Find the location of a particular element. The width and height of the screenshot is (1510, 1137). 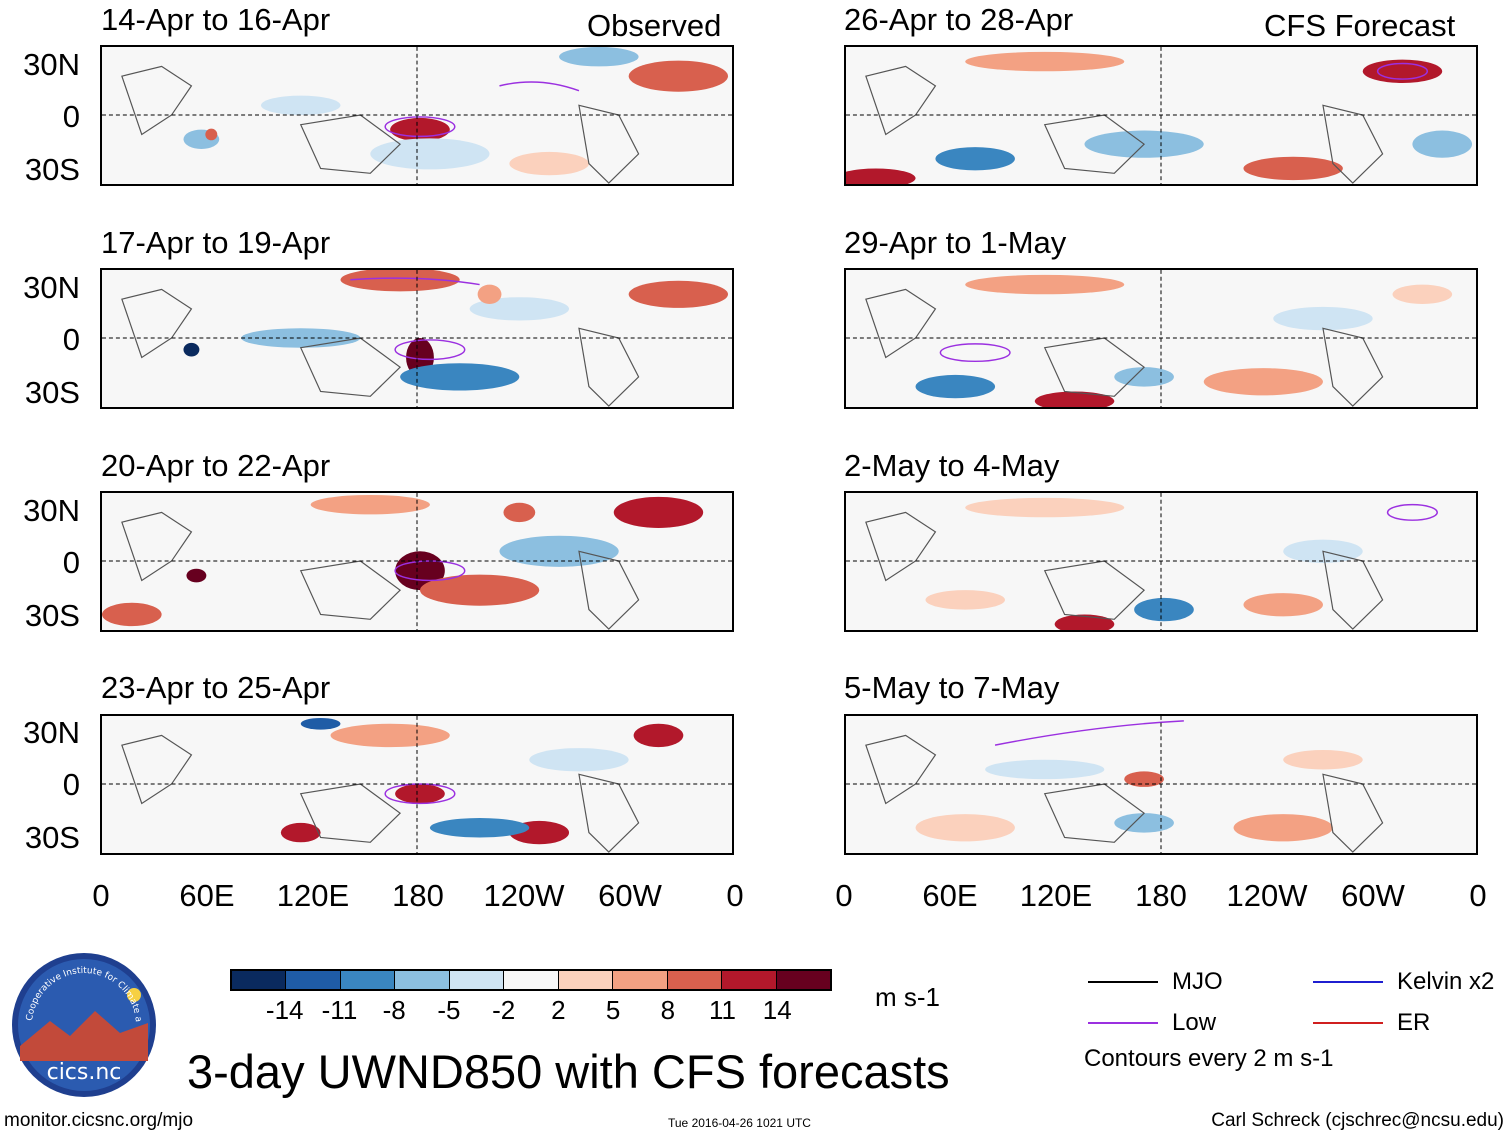

legend-kelvin: Kelvin x2 is located at coordinates (1403, 982).